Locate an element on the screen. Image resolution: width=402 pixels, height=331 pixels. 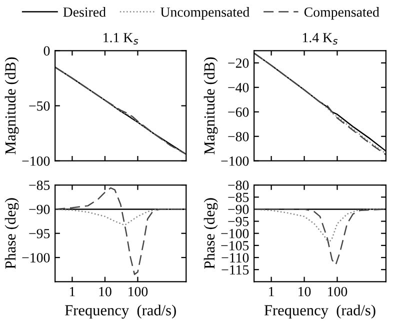
legend-label: Uncompensated is located at coordinates (205, 13).